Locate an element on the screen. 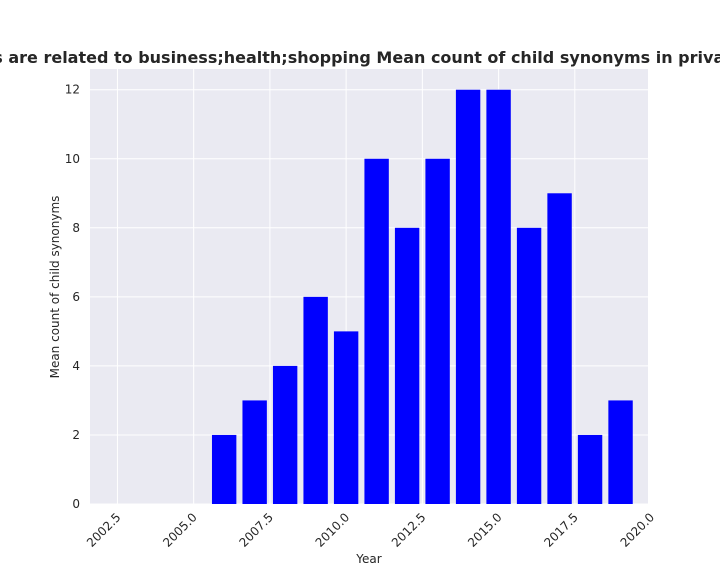 The height and width of the screenshot is (576, 720). bar-2010 is located at coordinates (346, 417).